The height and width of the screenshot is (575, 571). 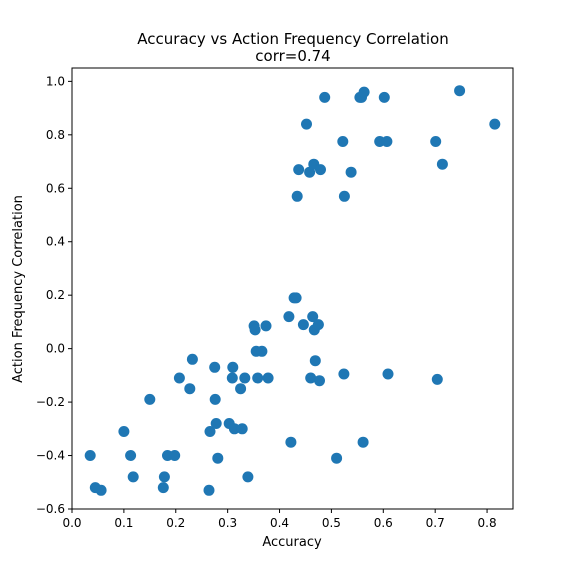 I want to click on x-tick-label: 0.2, so click(x=175, y=523).